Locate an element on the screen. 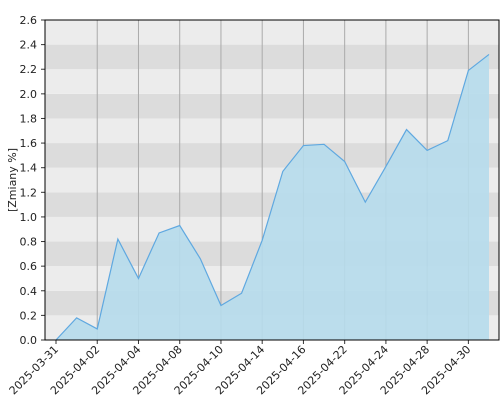  y-tick-label: 0.0 is located at coordinates (29, 340).